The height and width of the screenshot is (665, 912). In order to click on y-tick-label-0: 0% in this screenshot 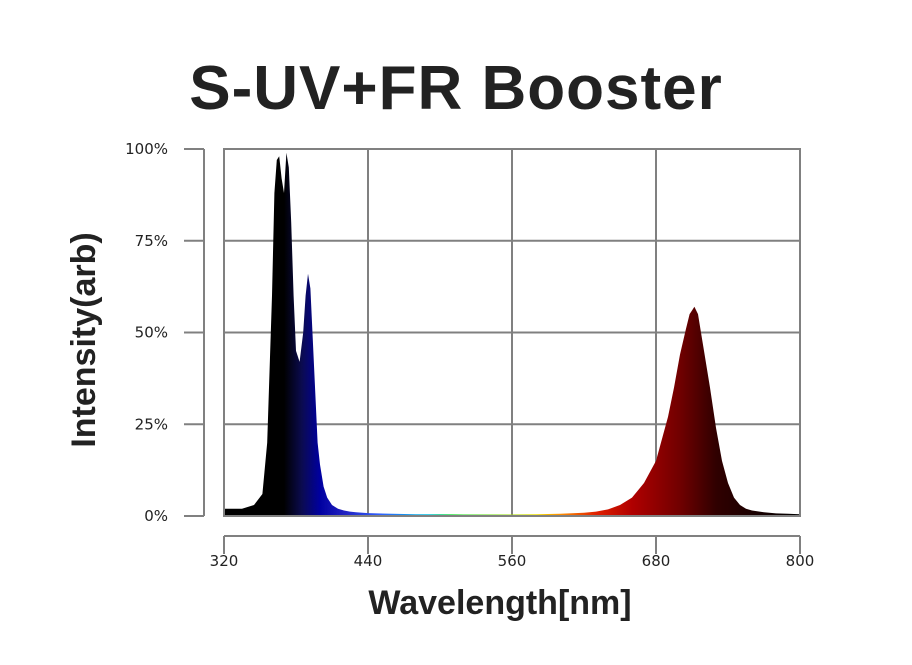, I will do `click(156, 516)`.